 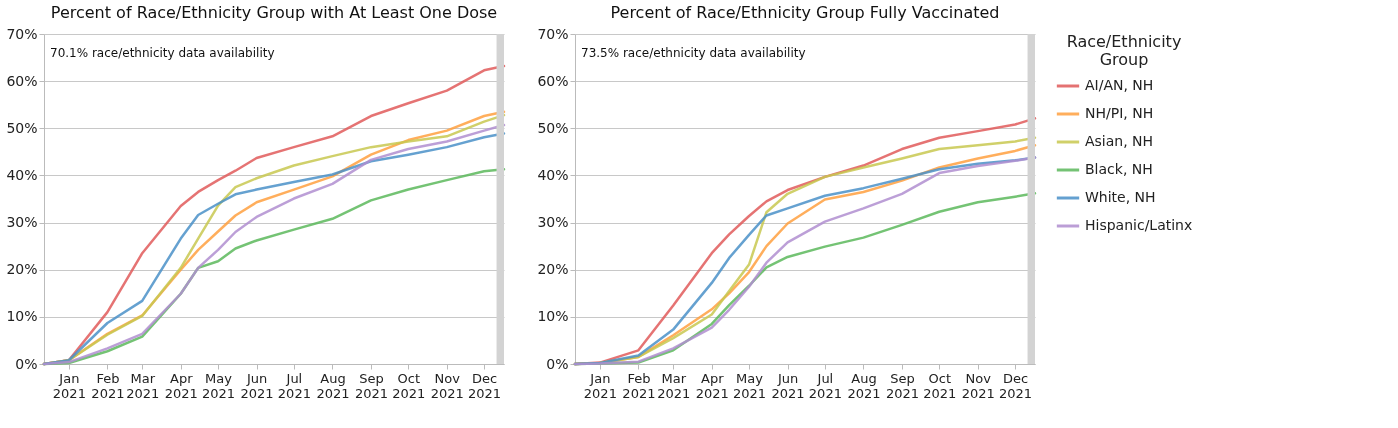 I want to click on legend-label: Black, NH, so click(x=1119, y=169).